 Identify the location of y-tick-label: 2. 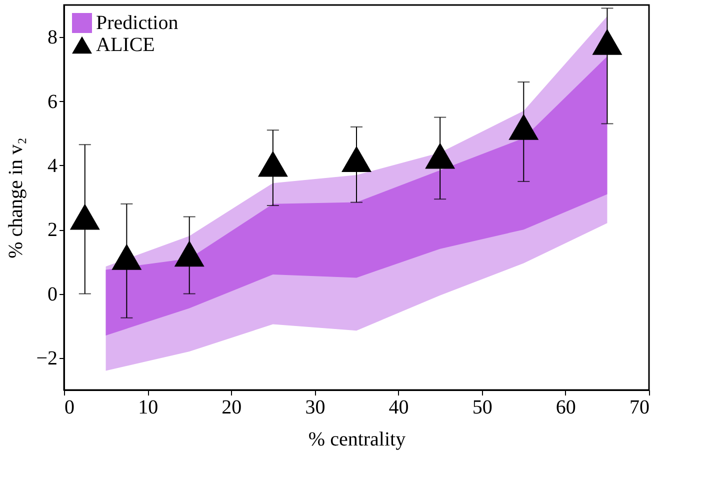
(53, 230).